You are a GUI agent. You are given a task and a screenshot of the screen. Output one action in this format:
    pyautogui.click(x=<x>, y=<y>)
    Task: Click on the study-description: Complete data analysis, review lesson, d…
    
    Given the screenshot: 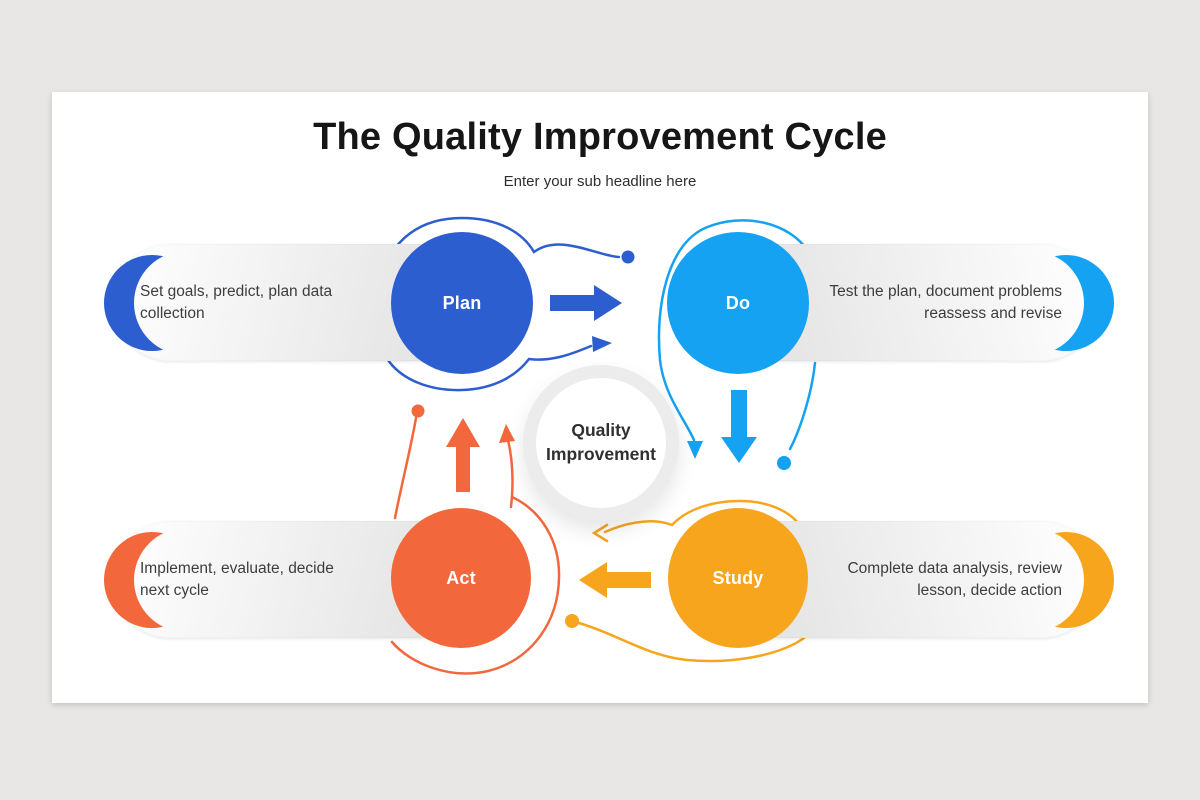 What is the action you would take?
    pyautogui.click(x=954, y=579)
    